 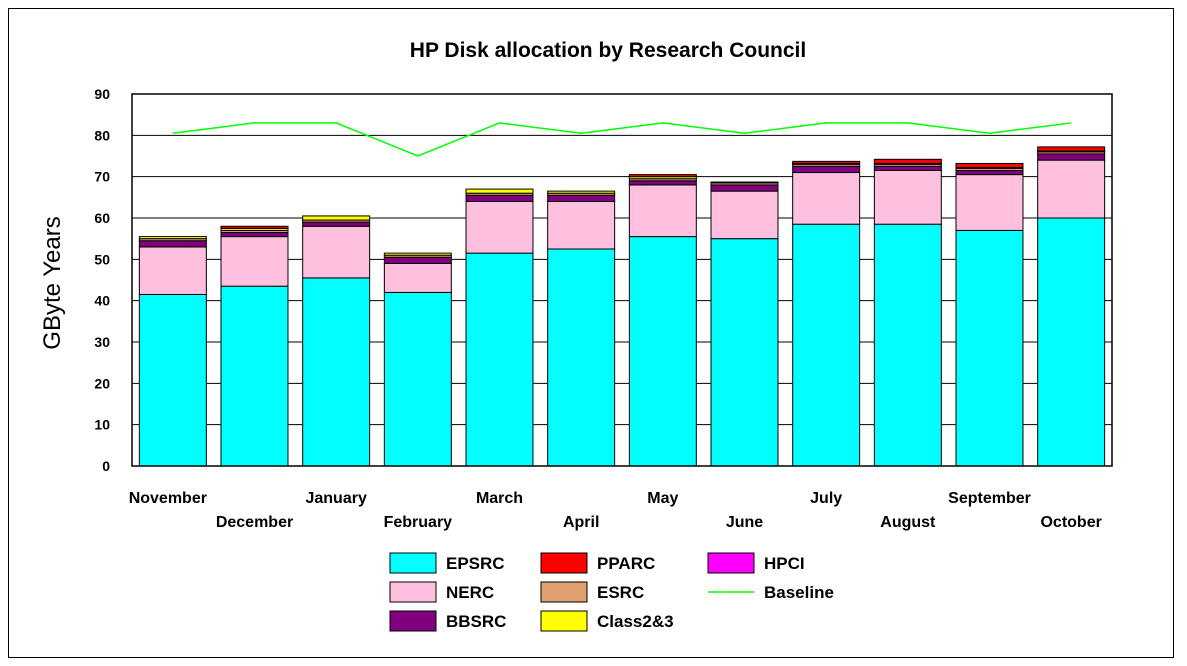 I want to click on bar-epsrc-january, so click(x=336, y=372).